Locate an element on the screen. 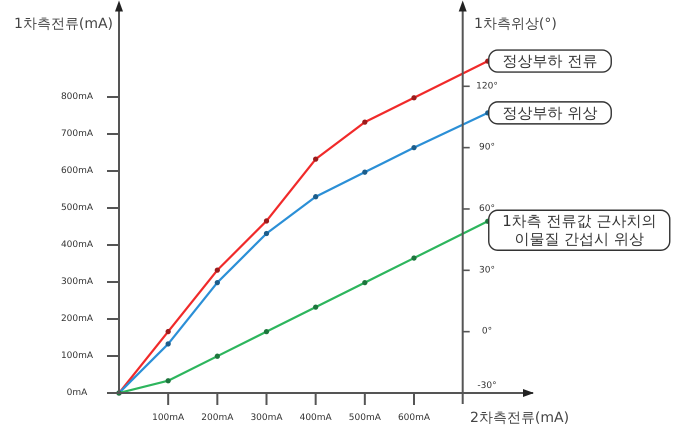 The width and height of the screenshot is (680, 432). y-tick-label: 200mA is located at coordinates (77, 319).